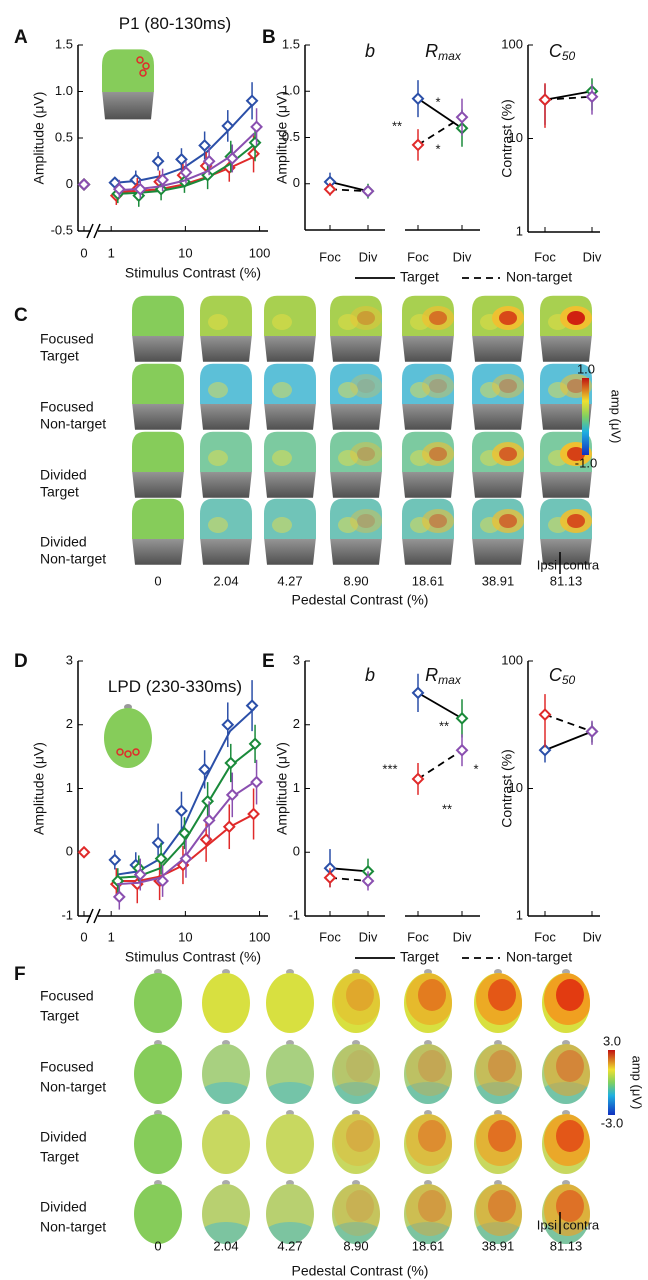 The height and width of the screenshot is (1280, 648). I want to click on significance: ***, so click(389, 768).